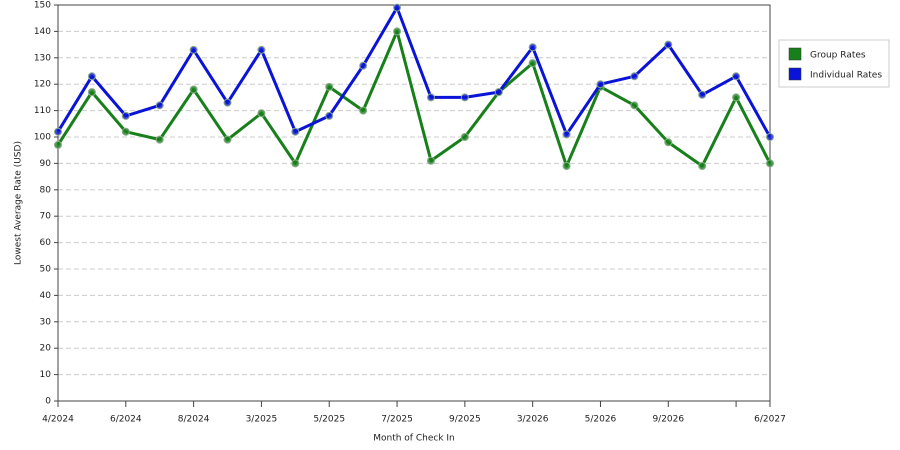 The image size is (900, 450). What do you see at coordinates (126, 420) in the screenshot?
I see `x-tick-label: 6/2024` at bounding box center [126, 420].